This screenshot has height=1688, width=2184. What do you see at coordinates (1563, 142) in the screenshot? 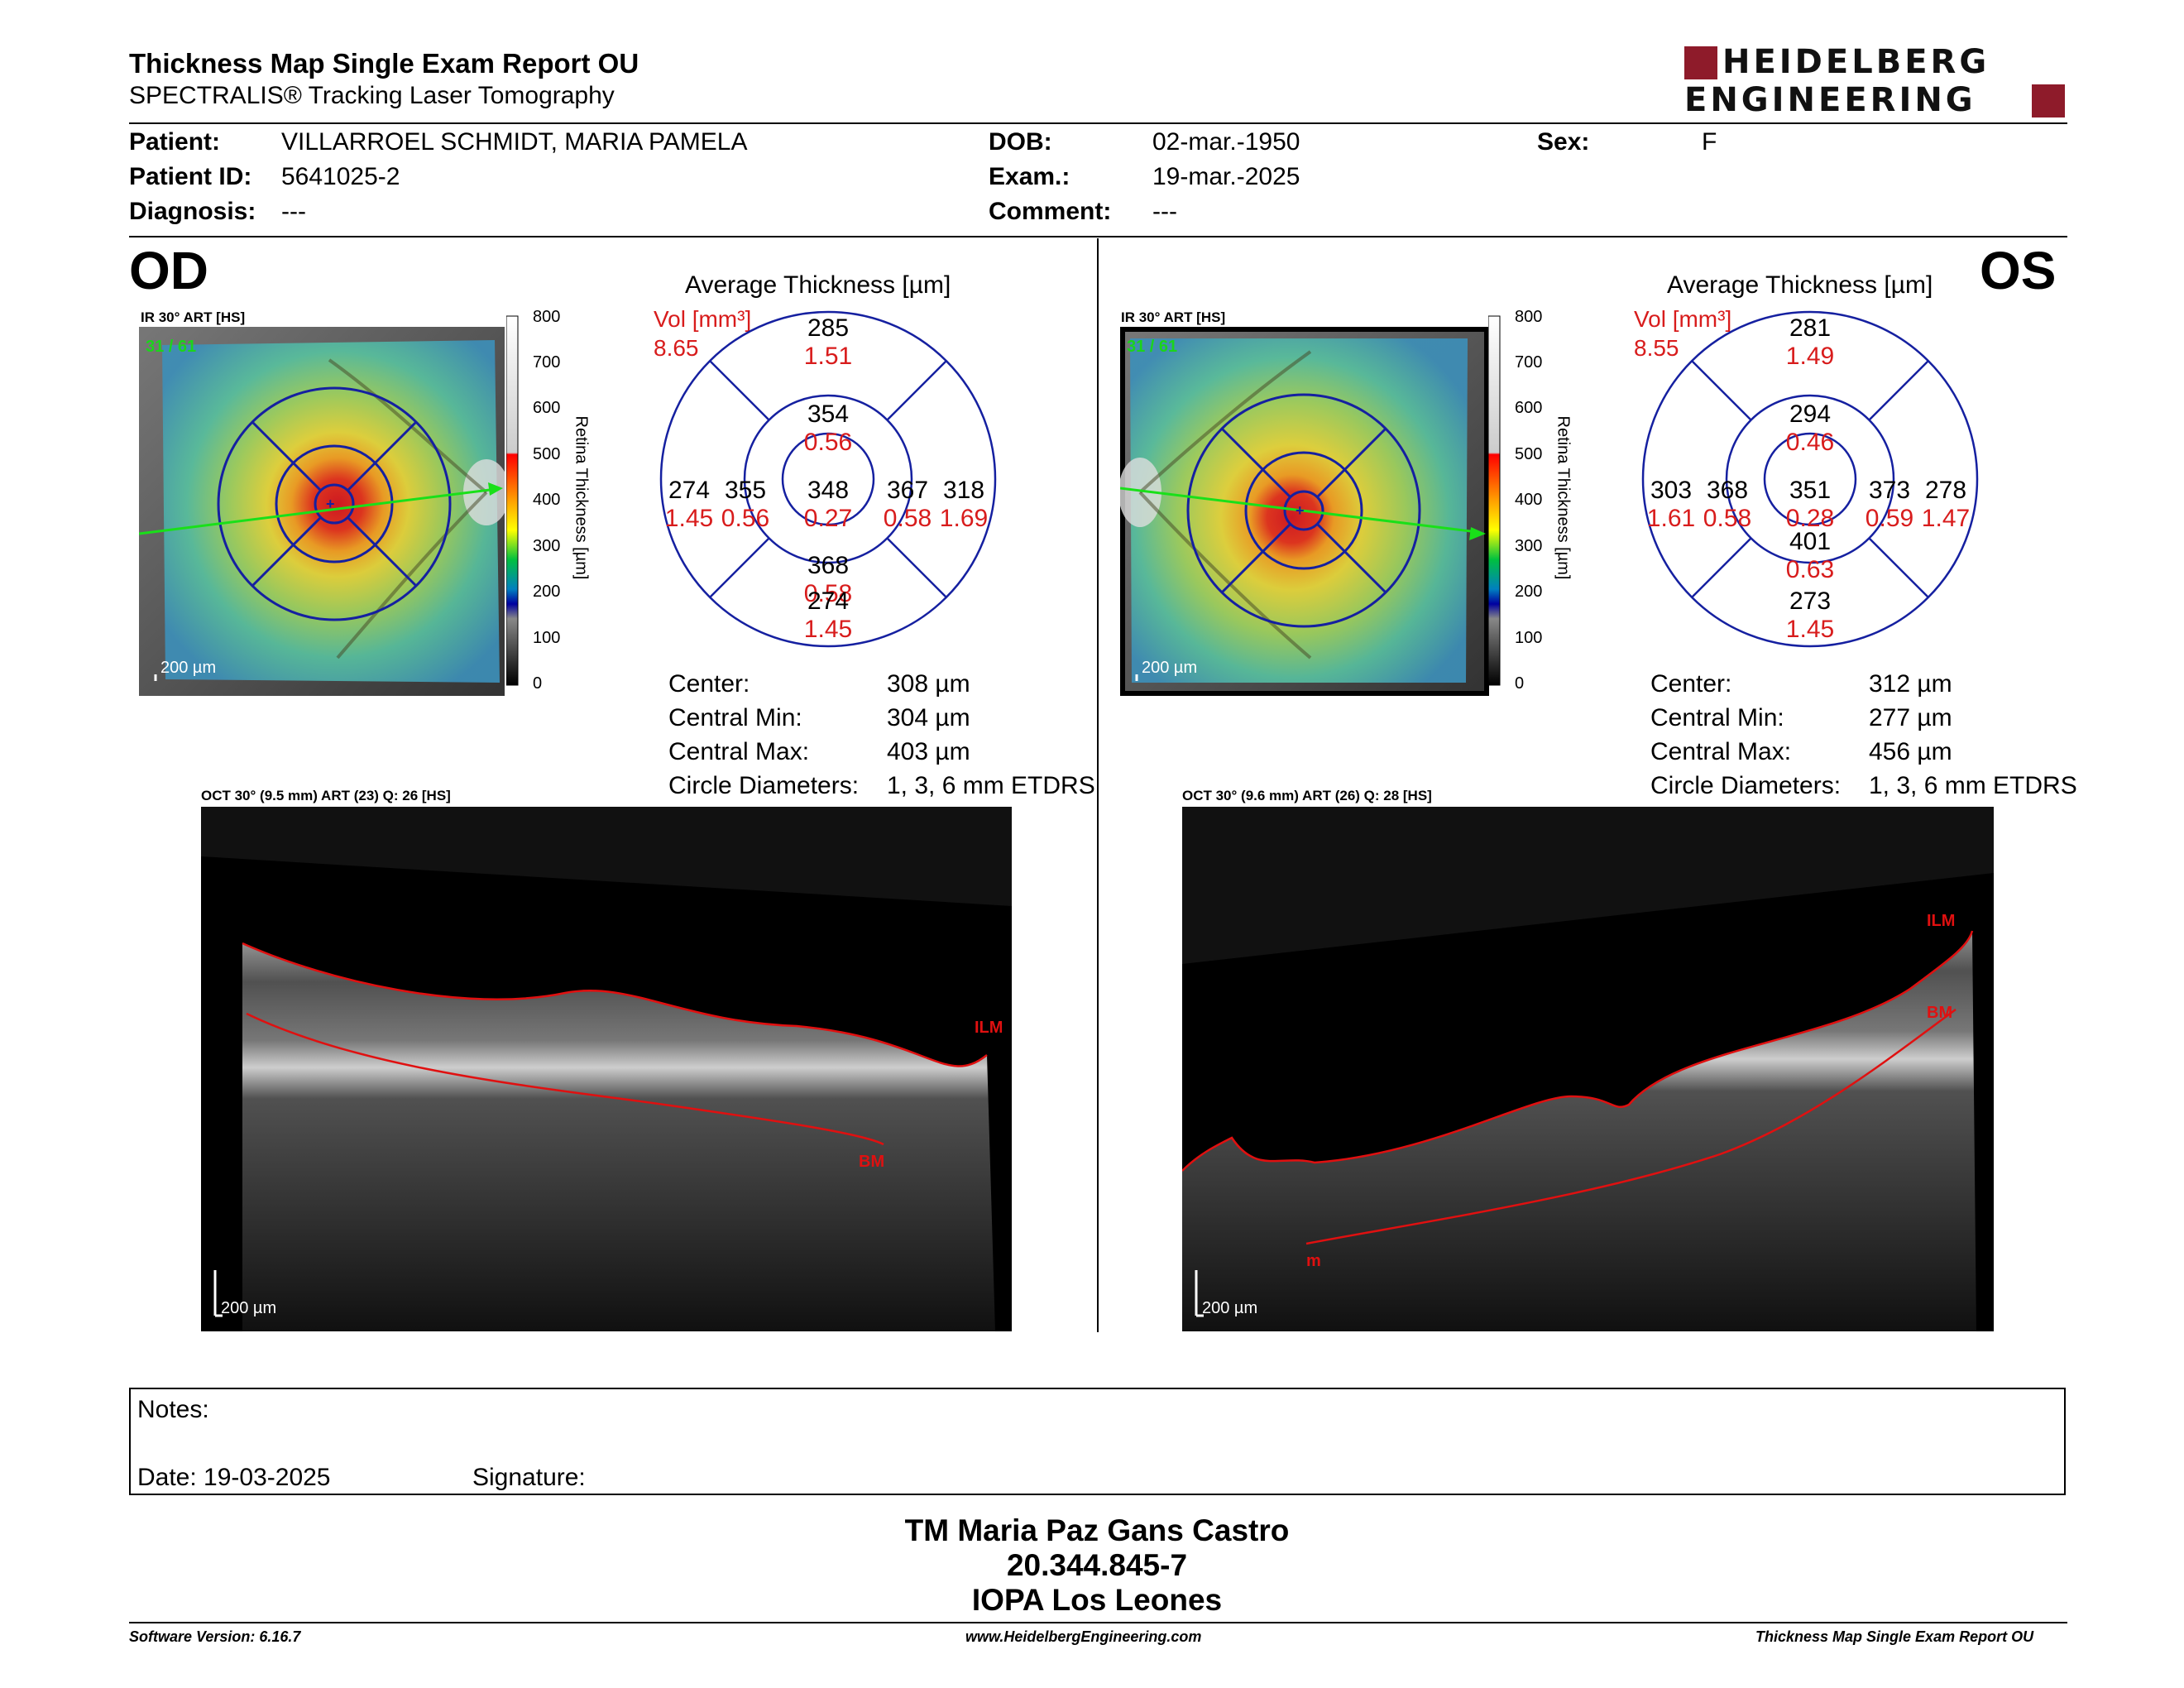
I see `sex-label: Sex:` at bounding box center [1563, 142].